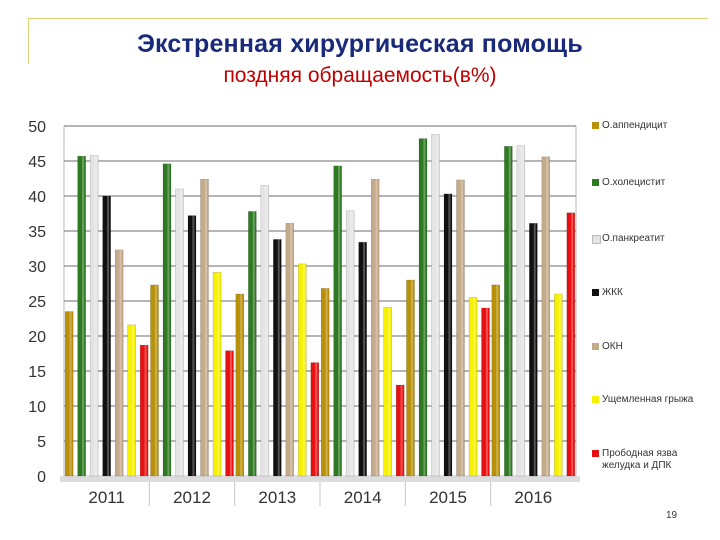 The image size is (720, 540). Describe the element at coordinates (277, 497) in the screenshot. I see `x-tick-label: 2013` at that location.